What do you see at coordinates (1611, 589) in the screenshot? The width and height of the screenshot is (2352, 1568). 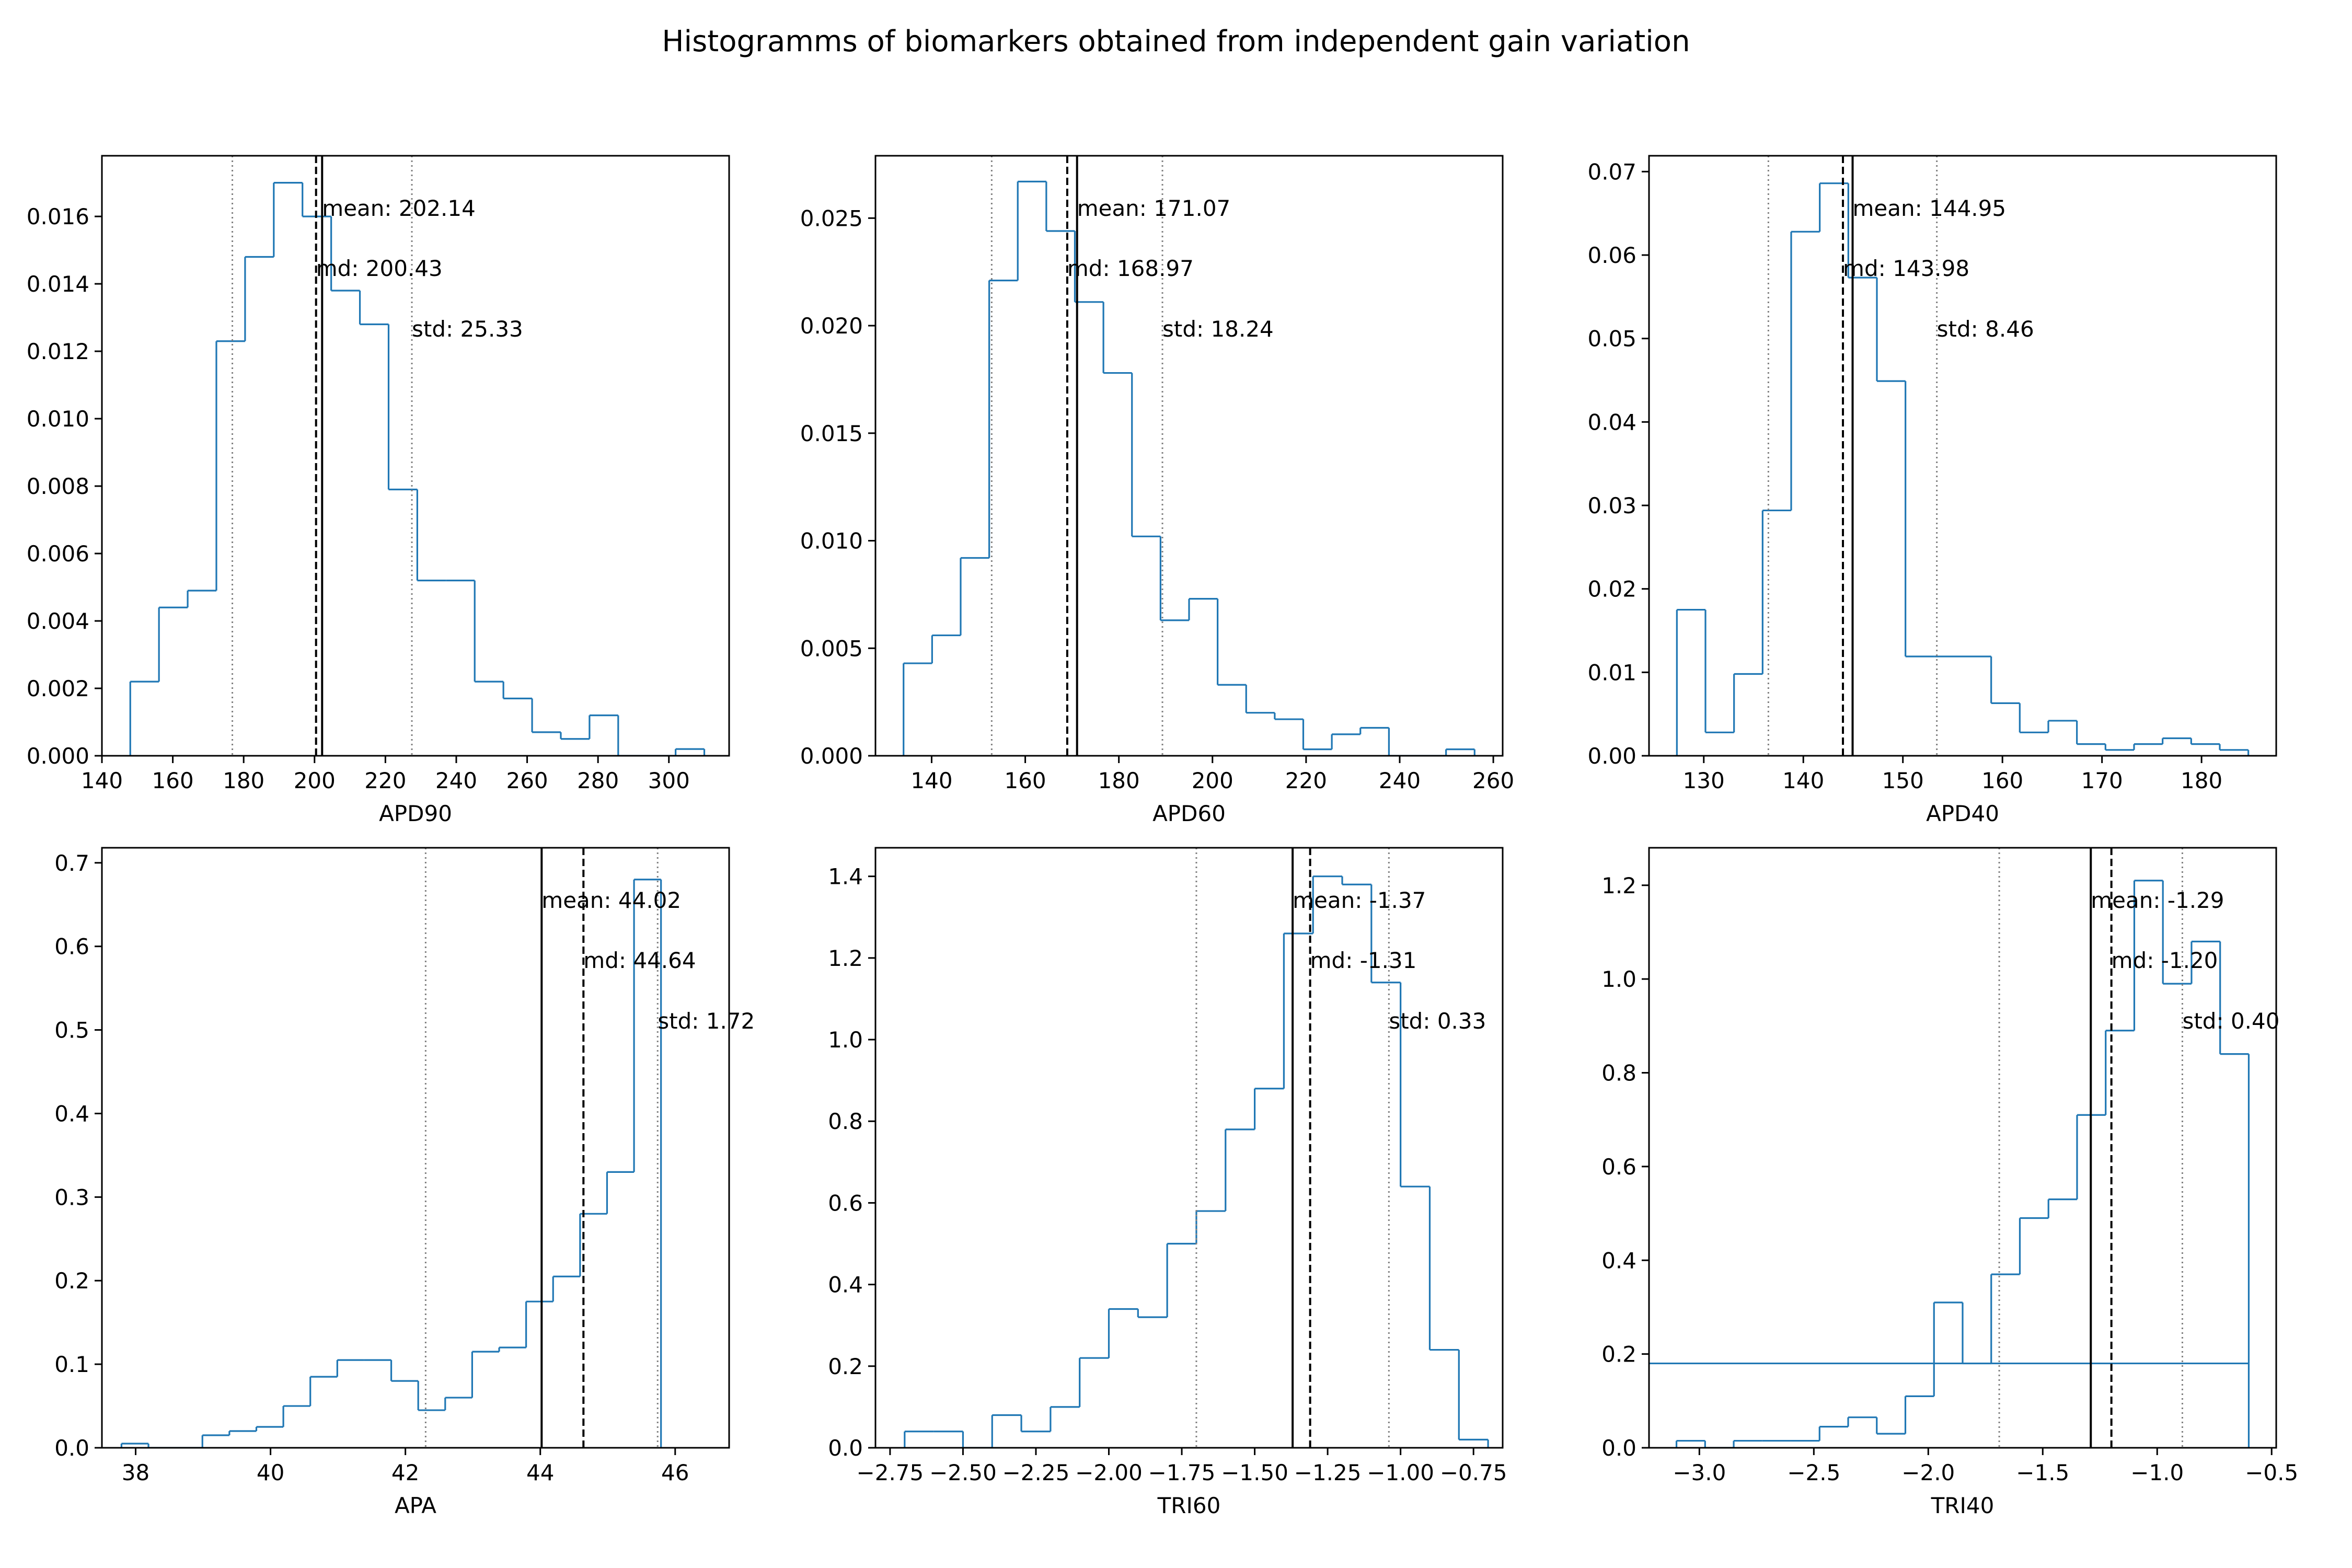 I see `y-tick-label: 0.02` at bounding box center [1611, 589].